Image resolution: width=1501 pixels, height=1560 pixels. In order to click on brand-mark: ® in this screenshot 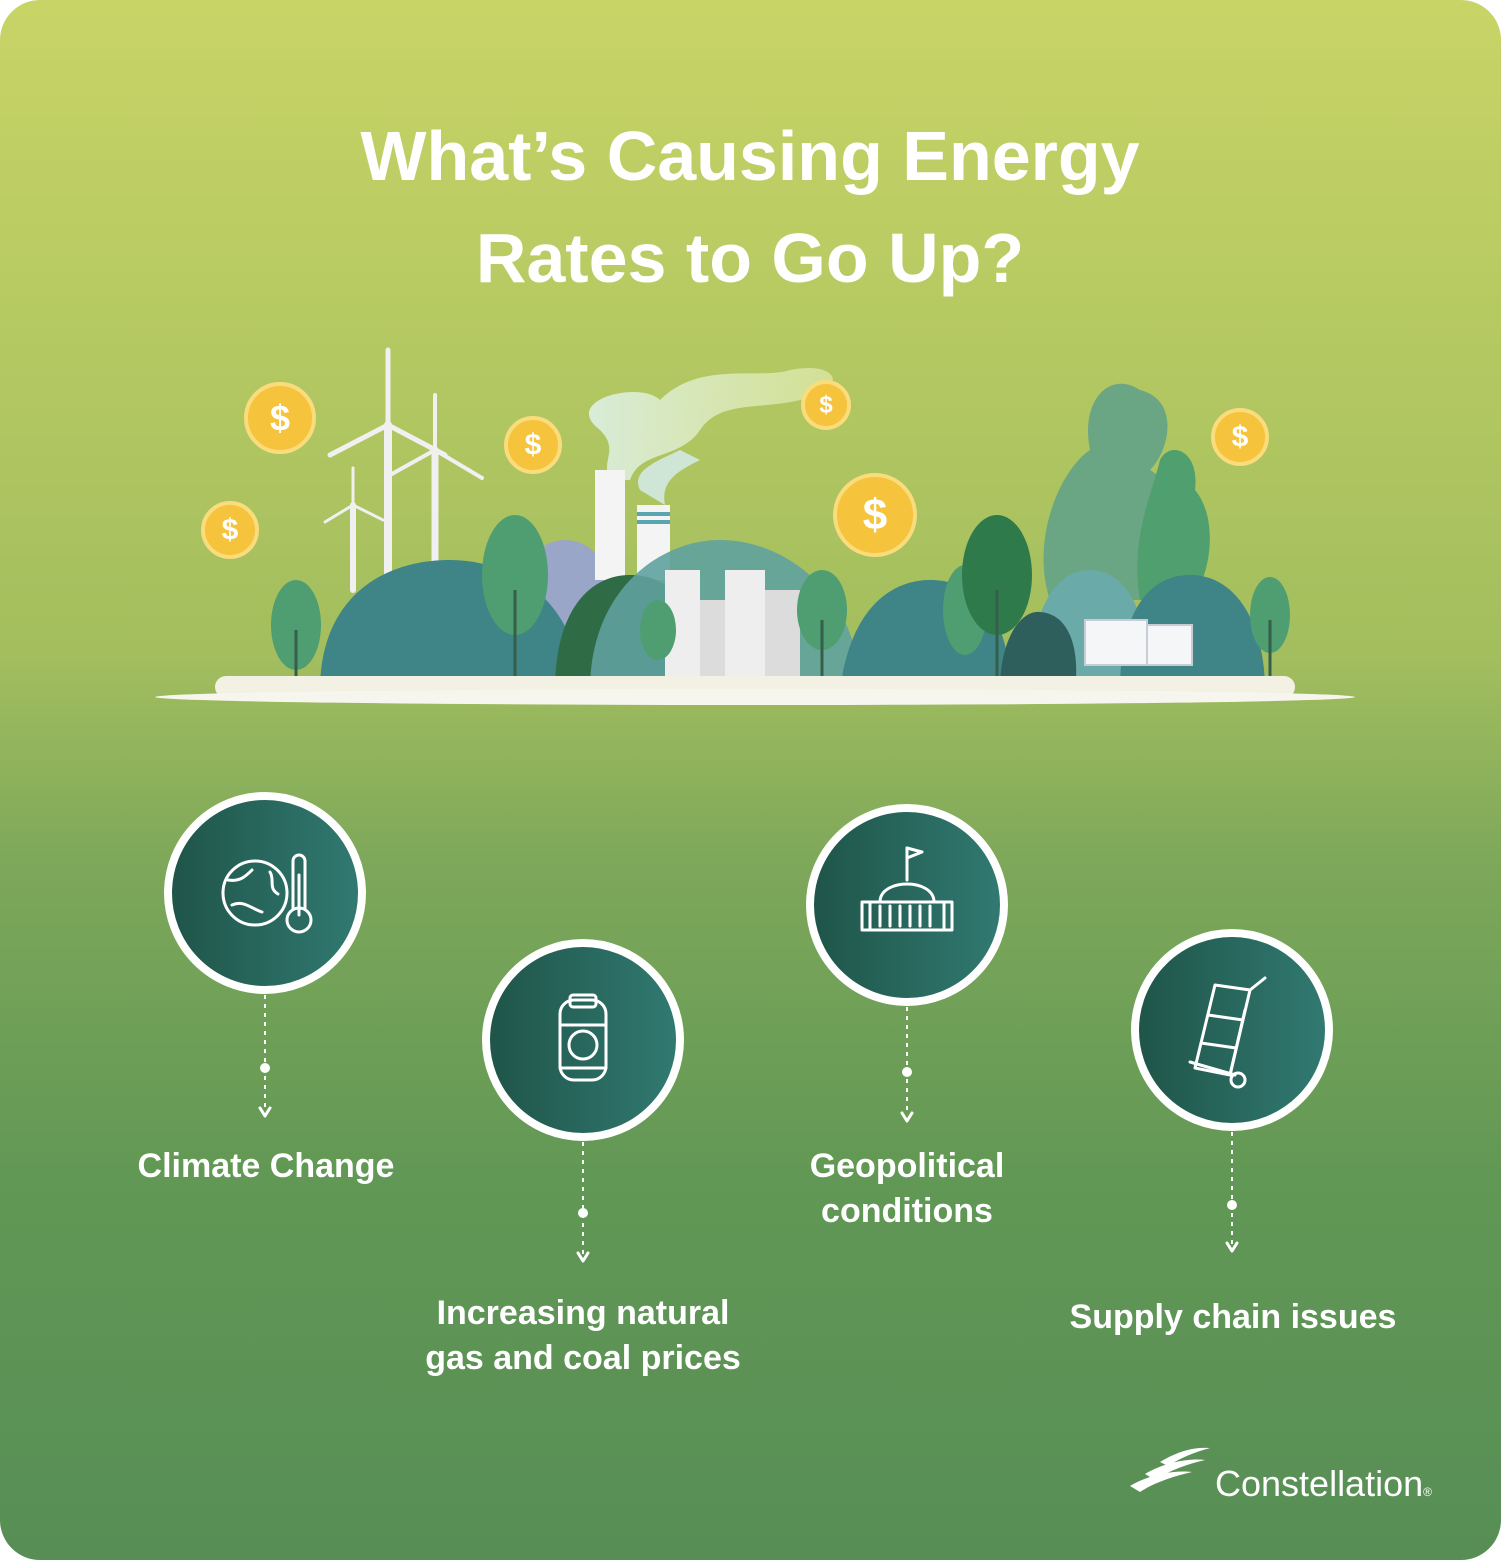, I will do `click(1427, 1492)`.